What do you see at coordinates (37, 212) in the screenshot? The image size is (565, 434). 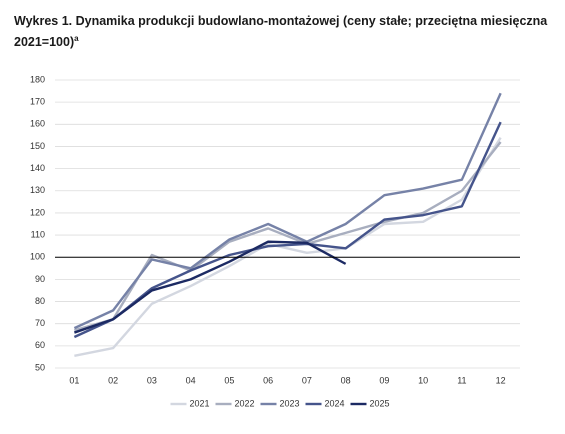 I see `y-tick-label: 120` at bounding box center [37, 212].